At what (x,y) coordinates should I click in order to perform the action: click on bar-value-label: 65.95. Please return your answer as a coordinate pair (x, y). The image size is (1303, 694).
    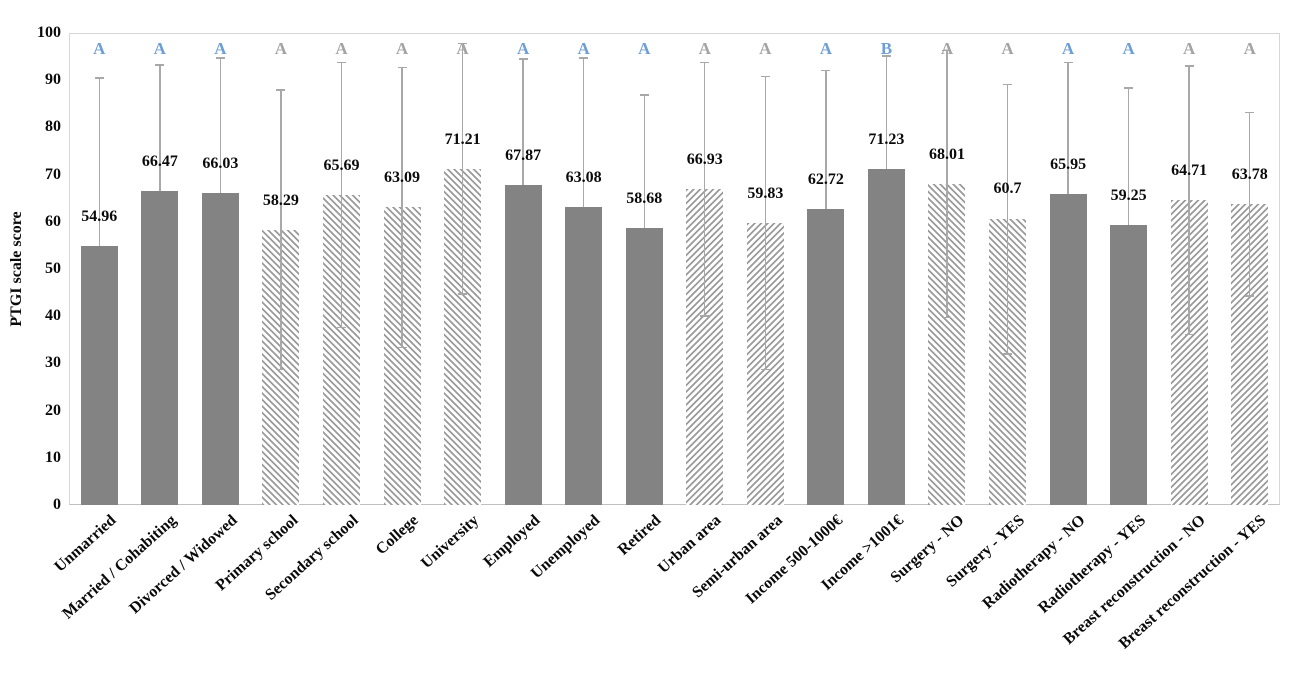
    Looking at the image, I should click on (1068, 164).